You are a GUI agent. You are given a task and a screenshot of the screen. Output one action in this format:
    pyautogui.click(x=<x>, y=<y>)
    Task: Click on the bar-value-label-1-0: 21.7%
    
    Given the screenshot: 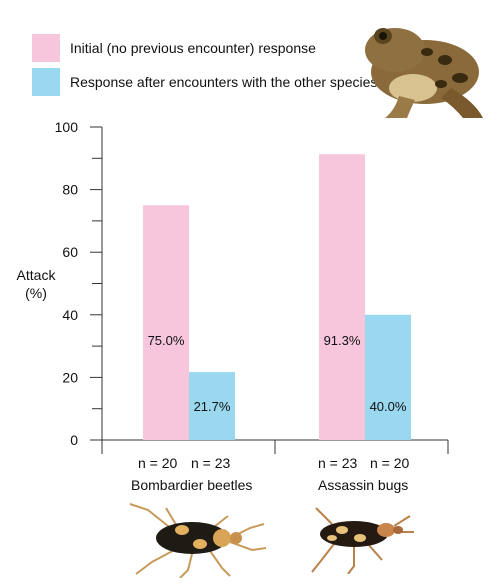 What is the action you would take?
    pyautogui.click(x=212, y=406)
    